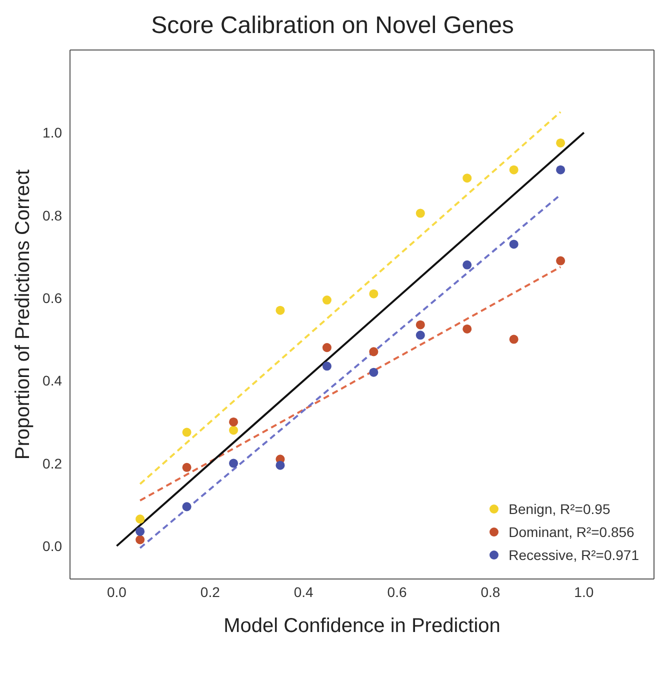 This screenshot has height=673, width=665. What do you see at coordinates (397, 592) in the screenshot?
I see `x-tick-label: 0.6` at bounding box center [397, 592].